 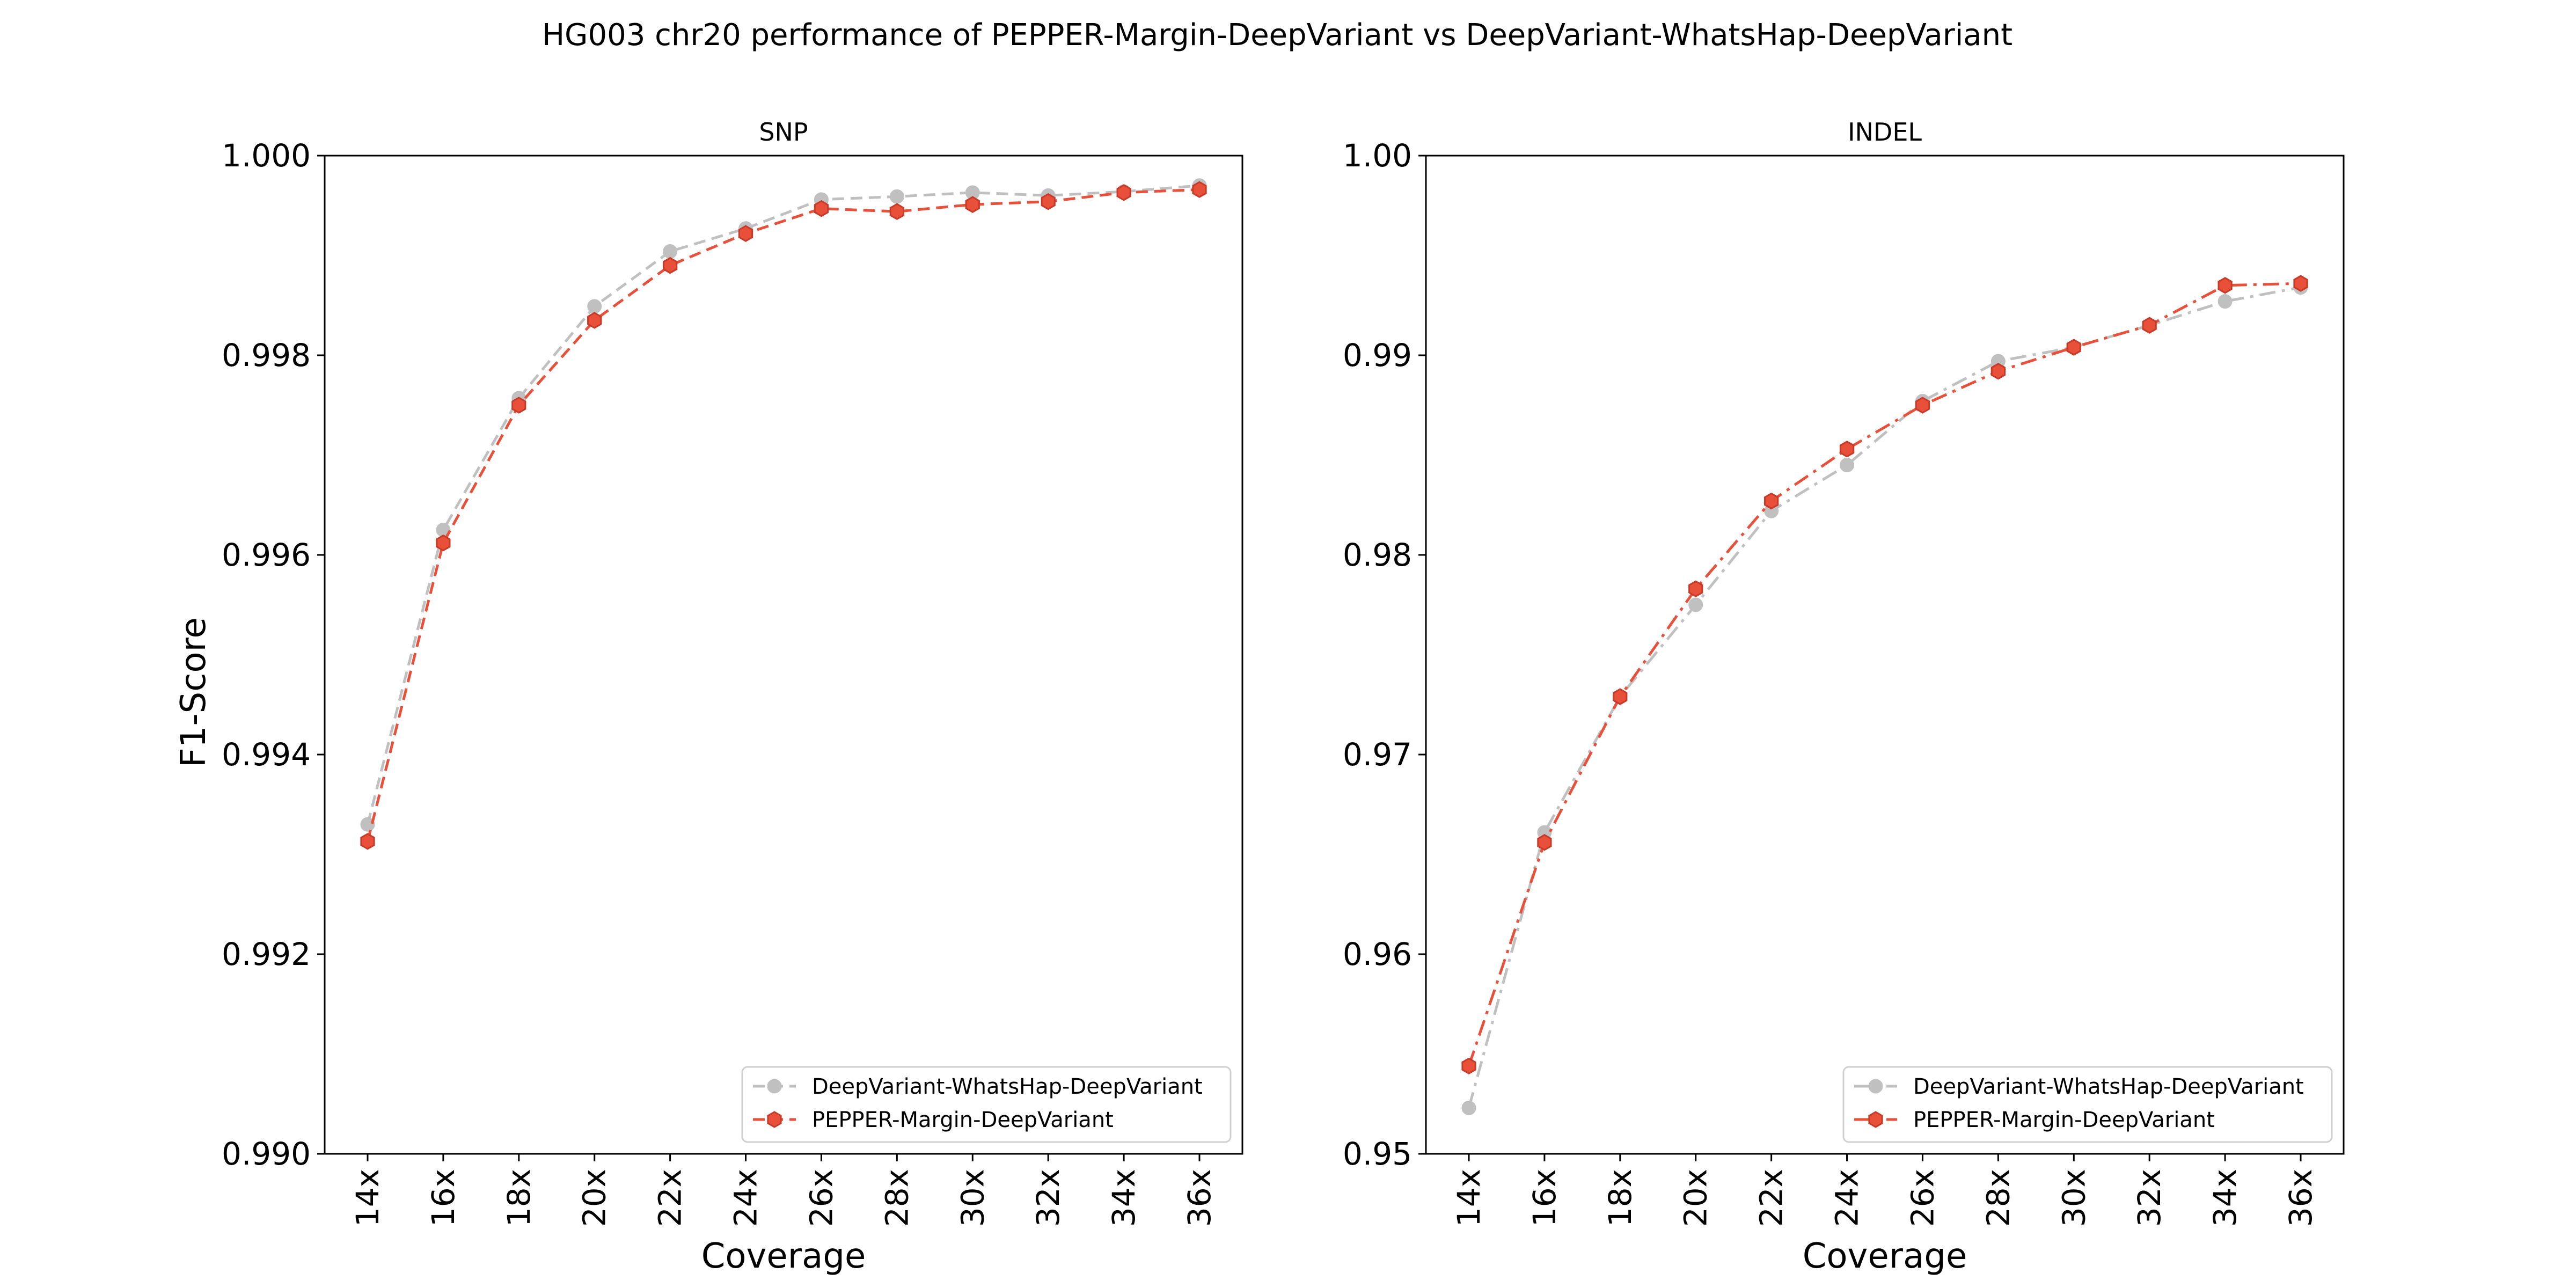 I want to click on snp-x-tick-label: 32x, so click(x=1048, y=1198).